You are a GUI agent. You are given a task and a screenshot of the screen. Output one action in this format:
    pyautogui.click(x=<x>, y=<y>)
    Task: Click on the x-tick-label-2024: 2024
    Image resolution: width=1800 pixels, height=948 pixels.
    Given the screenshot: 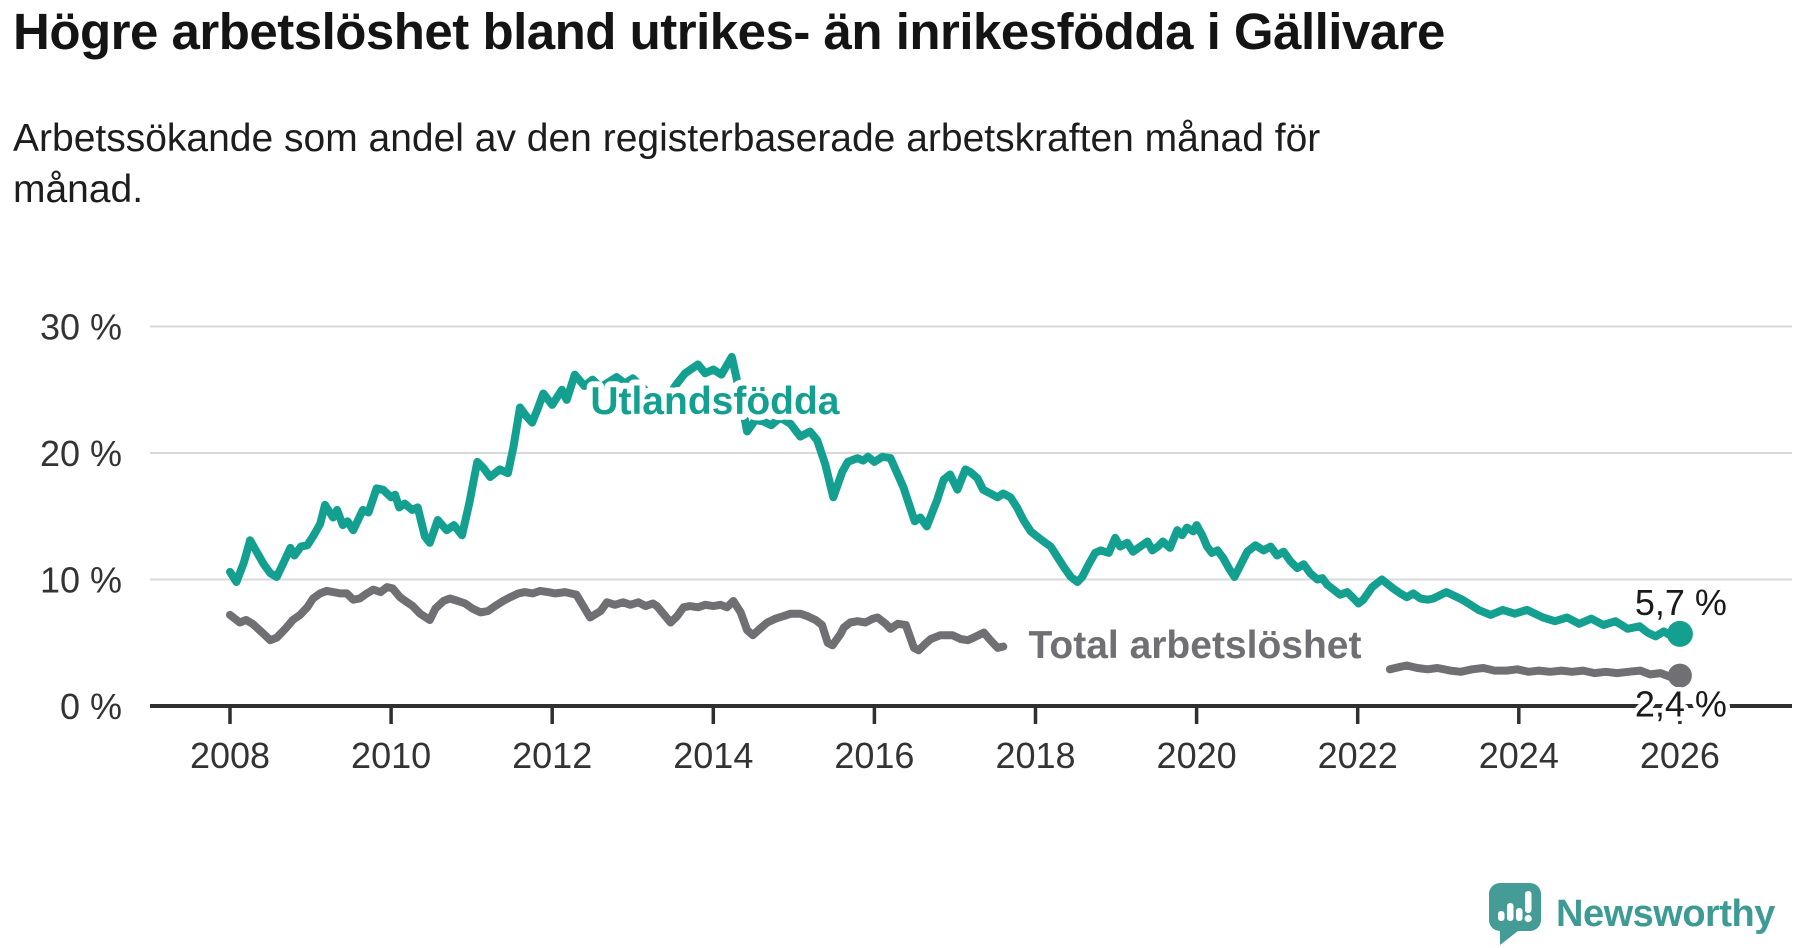 What is the action you would take?
    pyautogui.click(x=1519, y=755)
    